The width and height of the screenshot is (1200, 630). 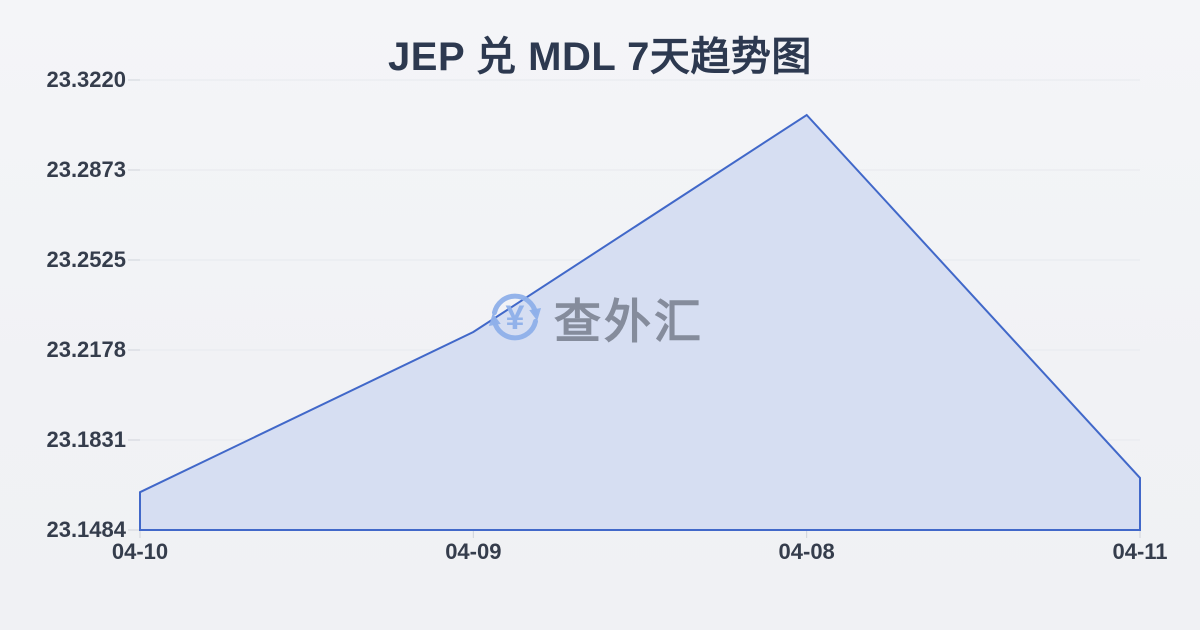 I want to click on x-axis-label: 04-09, so click(x=473, y=551).